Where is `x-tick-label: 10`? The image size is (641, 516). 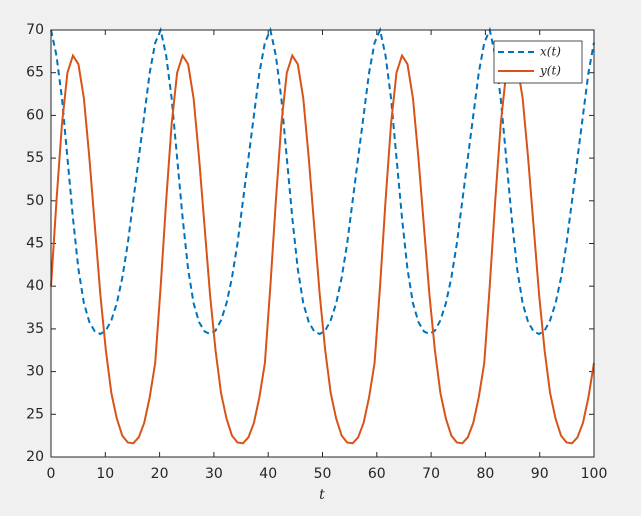 x-tick-label: 10 is located at coordinates (105, 474).